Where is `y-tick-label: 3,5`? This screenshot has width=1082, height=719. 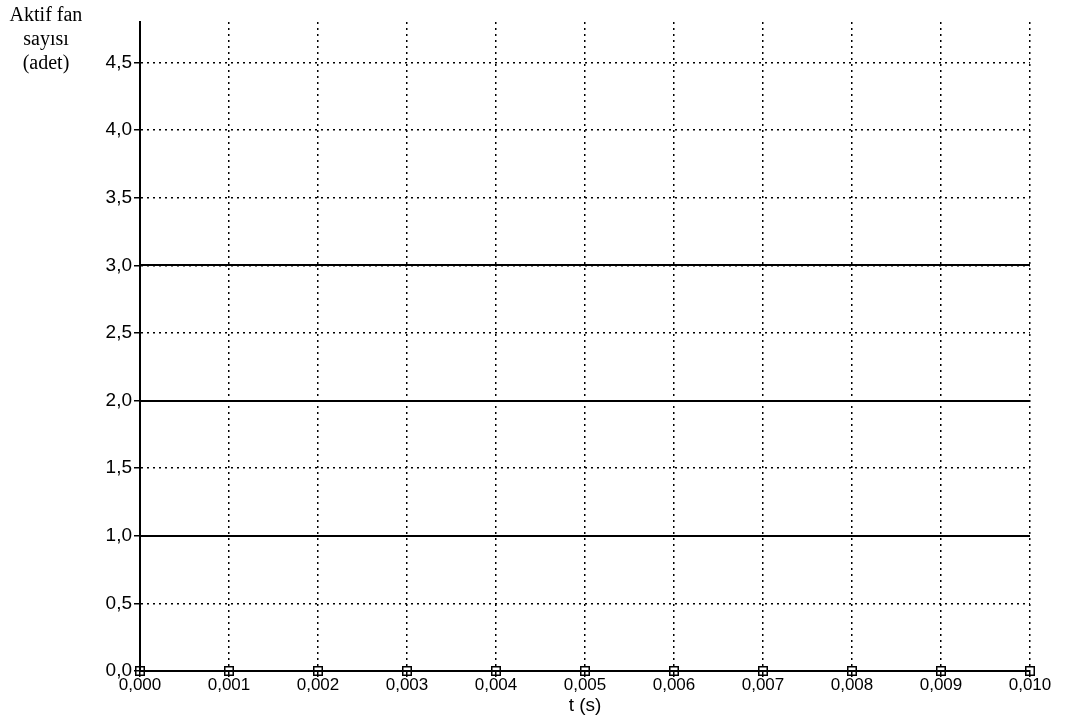
y-tick-label: 3,5 is located at coordinates (118, 197).